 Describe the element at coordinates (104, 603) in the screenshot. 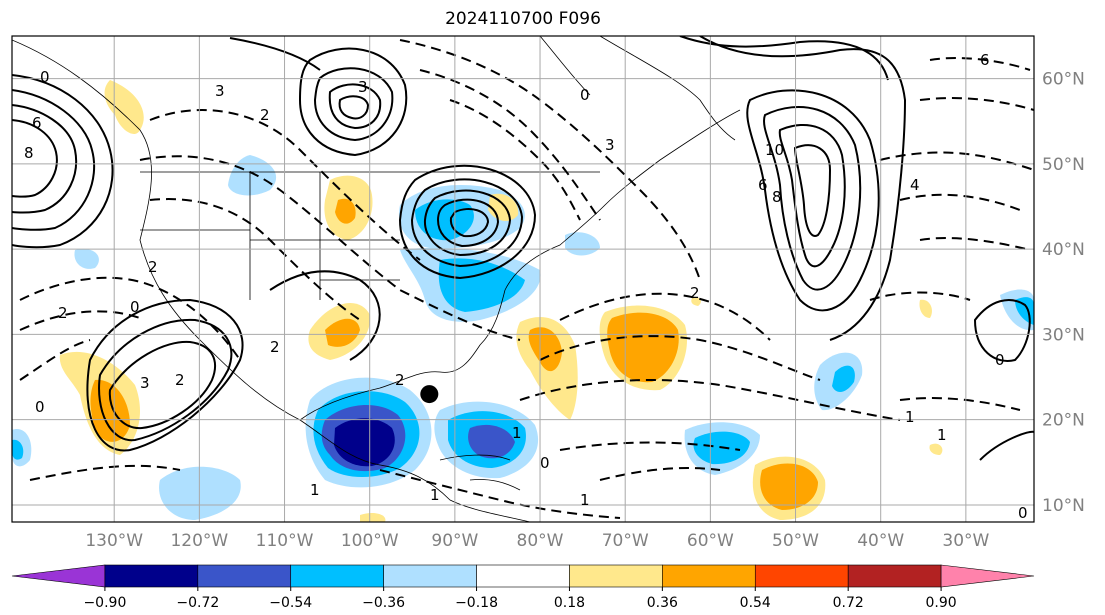

I see `colorbar-tick-label: −0.90` at that location.